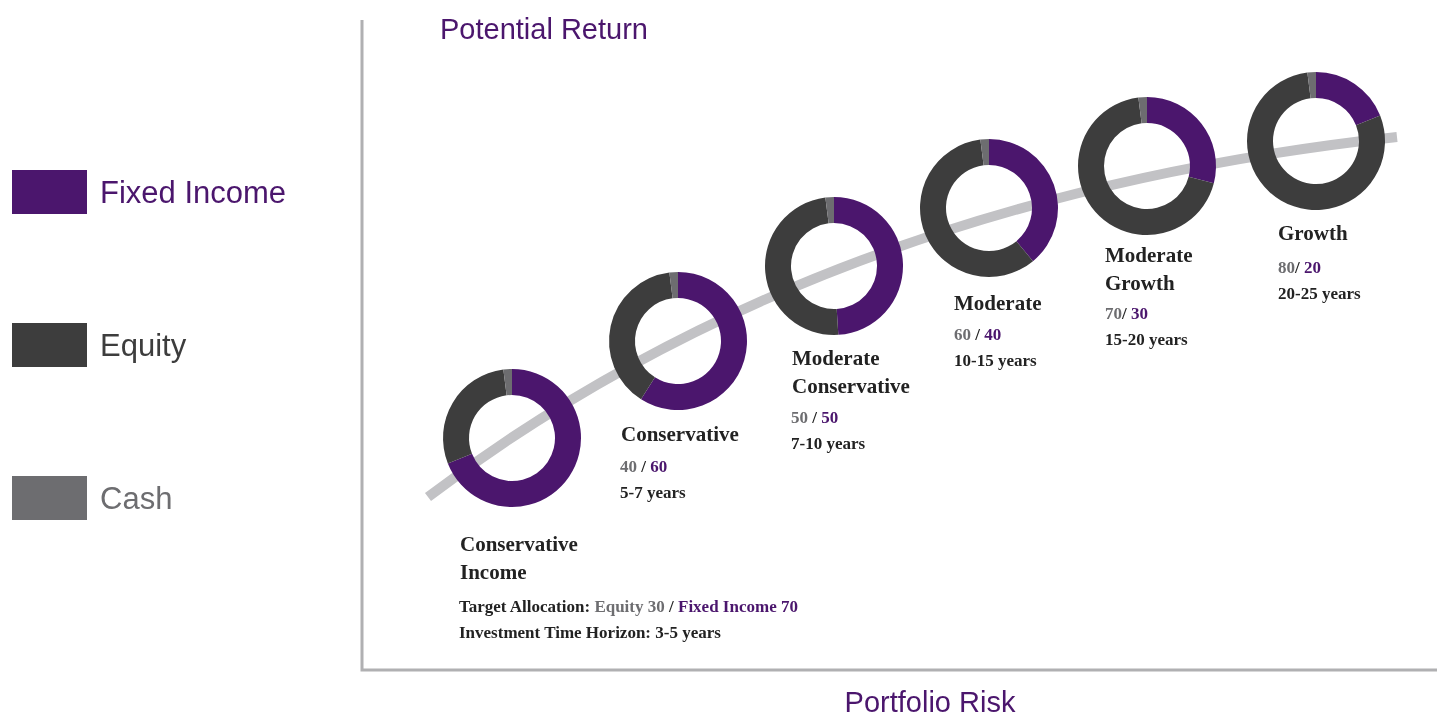 This screenshot has width=1437, height=713. Describe the element at coordinates (930, 699) in the screenshot. I see `text: Portfolio Risk` at that location.